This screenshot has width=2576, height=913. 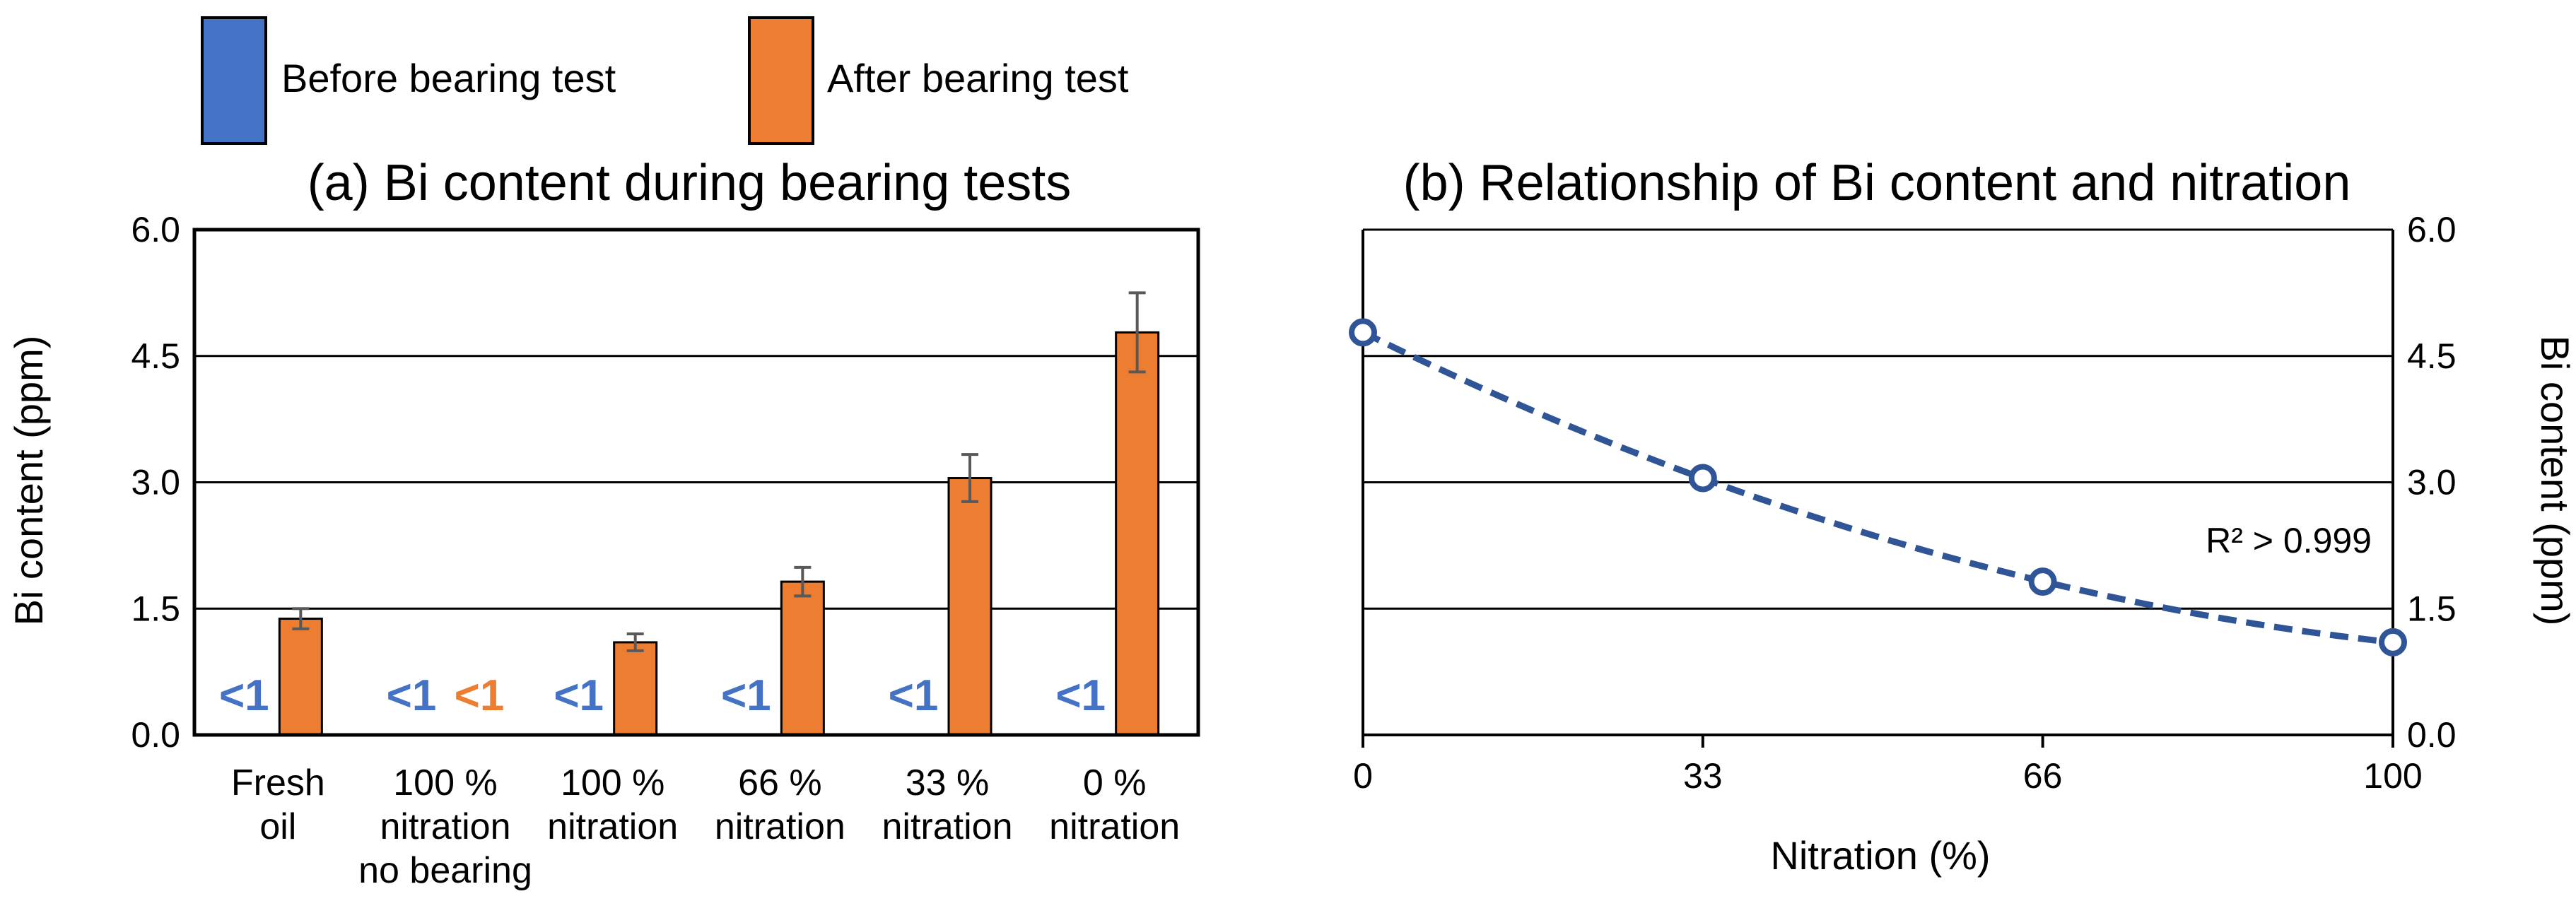 I want to click on chart-b-x-tick-label: 66, so click(x=2043, y=776).